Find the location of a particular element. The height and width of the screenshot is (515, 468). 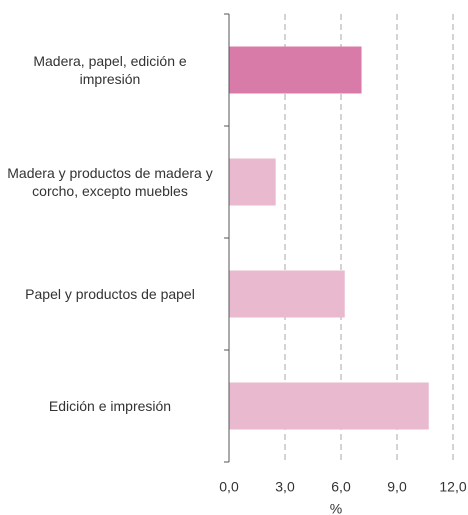

x-tick-label: 0,0 is located at coordinates (229, 487).